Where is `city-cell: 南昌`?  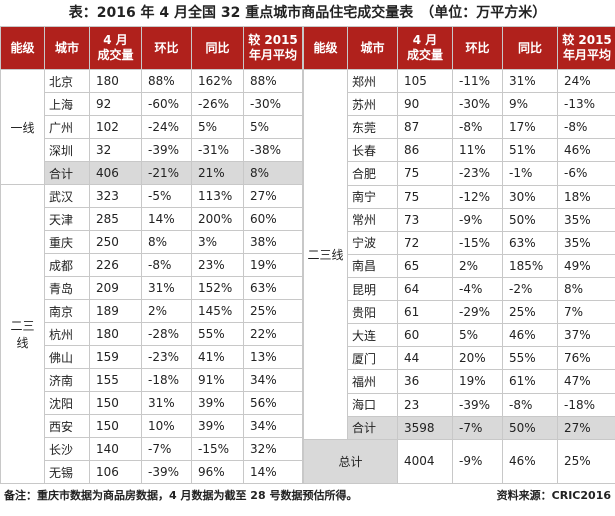 city-cell: 南昌 is located at coordinates (372, 265).